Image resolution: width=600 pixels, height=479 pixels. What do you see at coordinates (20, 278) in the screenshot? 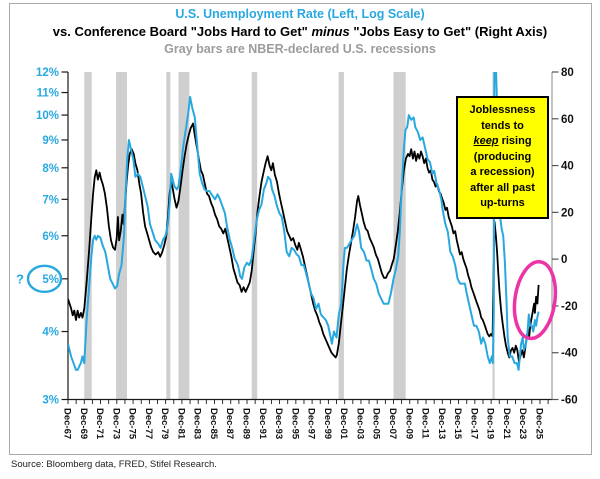
I see `question-mark: ?` at bounding box center [20, 278].